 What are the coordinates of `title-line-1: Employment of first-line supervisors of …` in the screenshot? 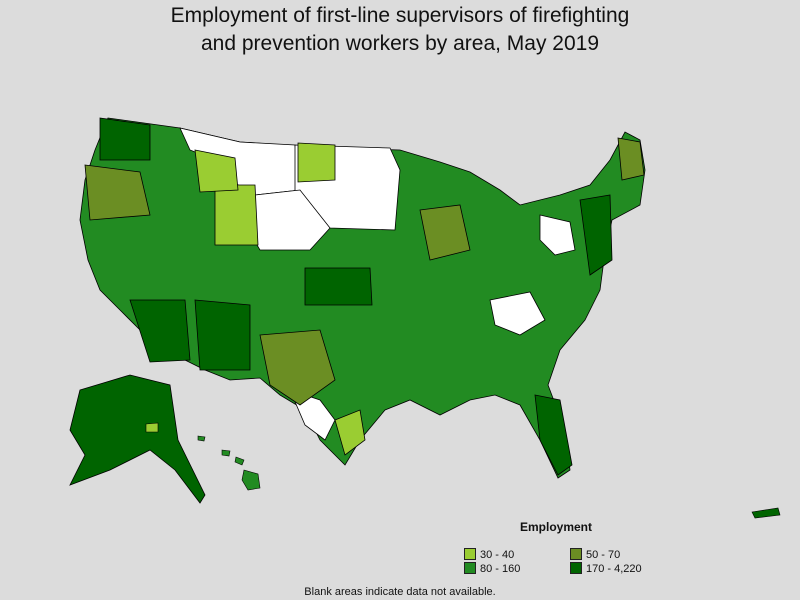 It's located at (400, 15).